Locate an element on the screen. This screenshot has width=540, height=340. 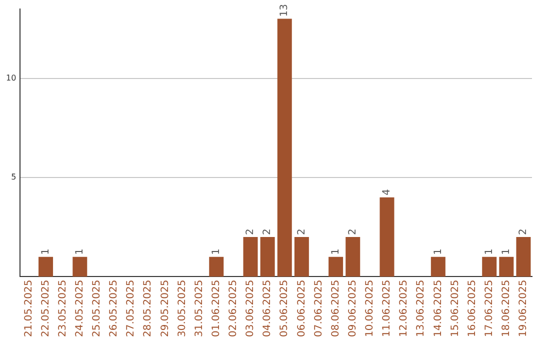
x-tick-label: 17.06.2025 is located at coordinates (489, 309).